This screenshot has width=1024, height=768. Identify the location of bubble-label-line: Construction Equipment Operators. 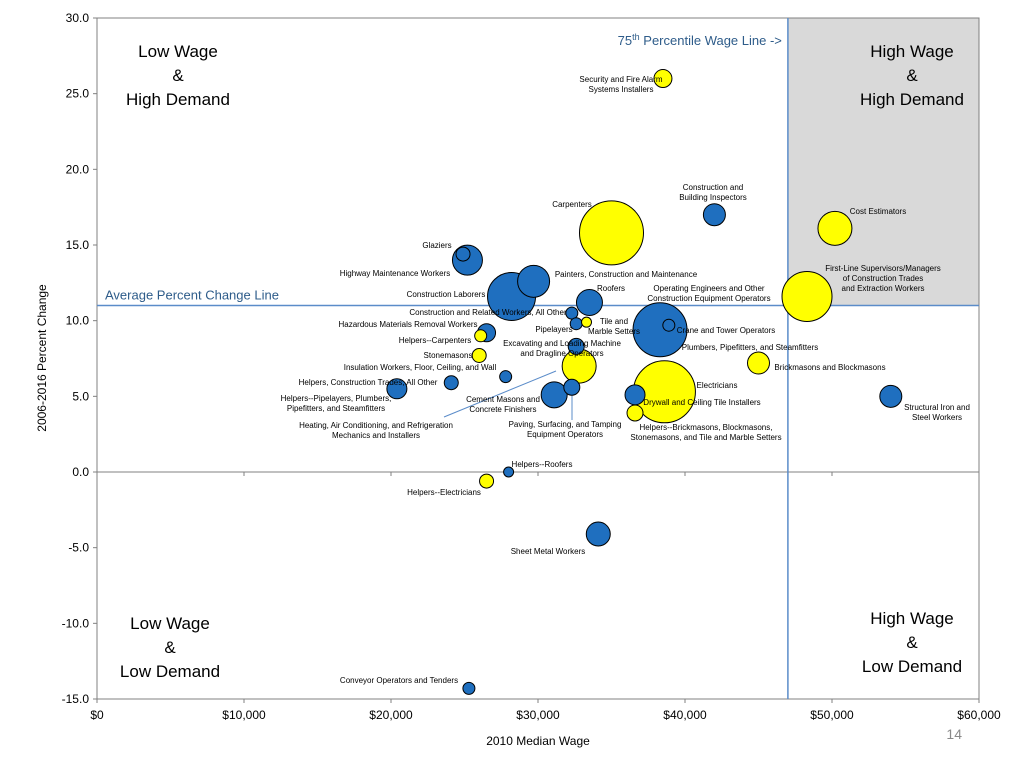
(708, 298).